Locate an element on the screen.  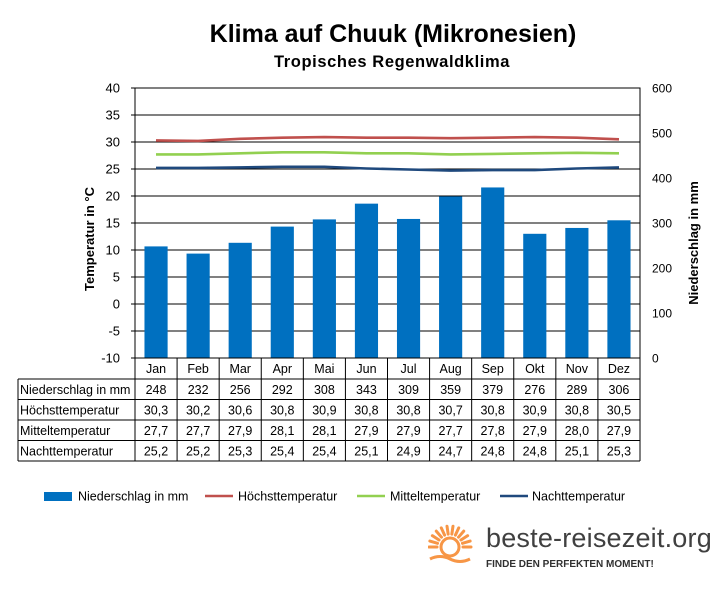
table-cell: 309 is located at coordinates (408, 390).